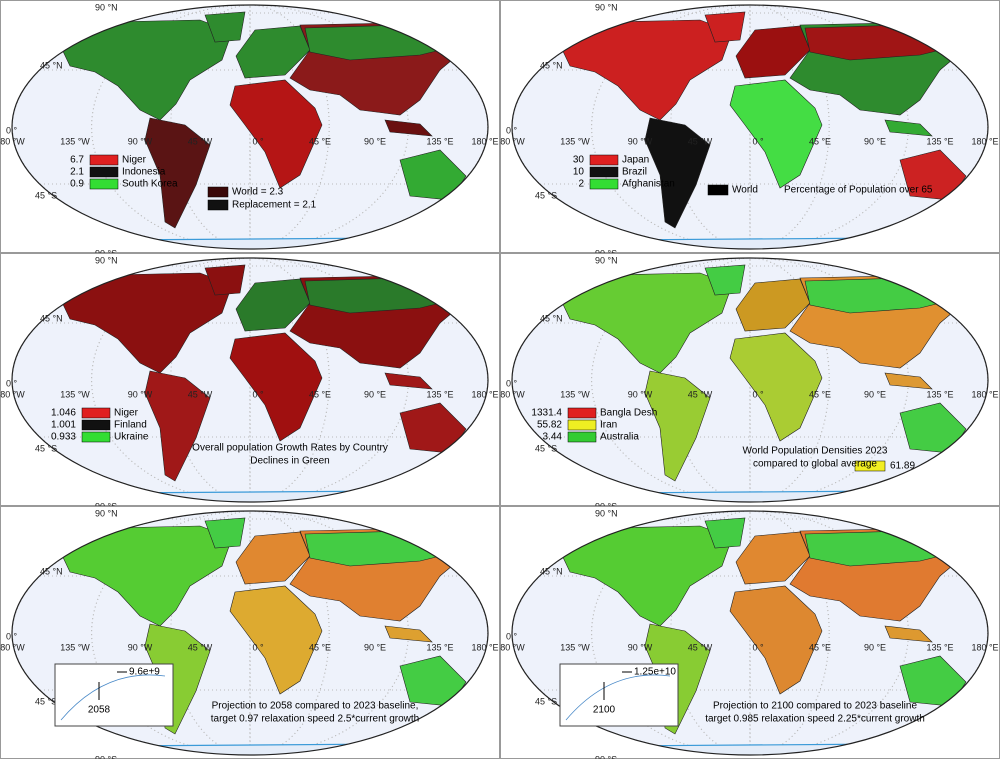  I want to click on note-label: World, so click(745, 190).